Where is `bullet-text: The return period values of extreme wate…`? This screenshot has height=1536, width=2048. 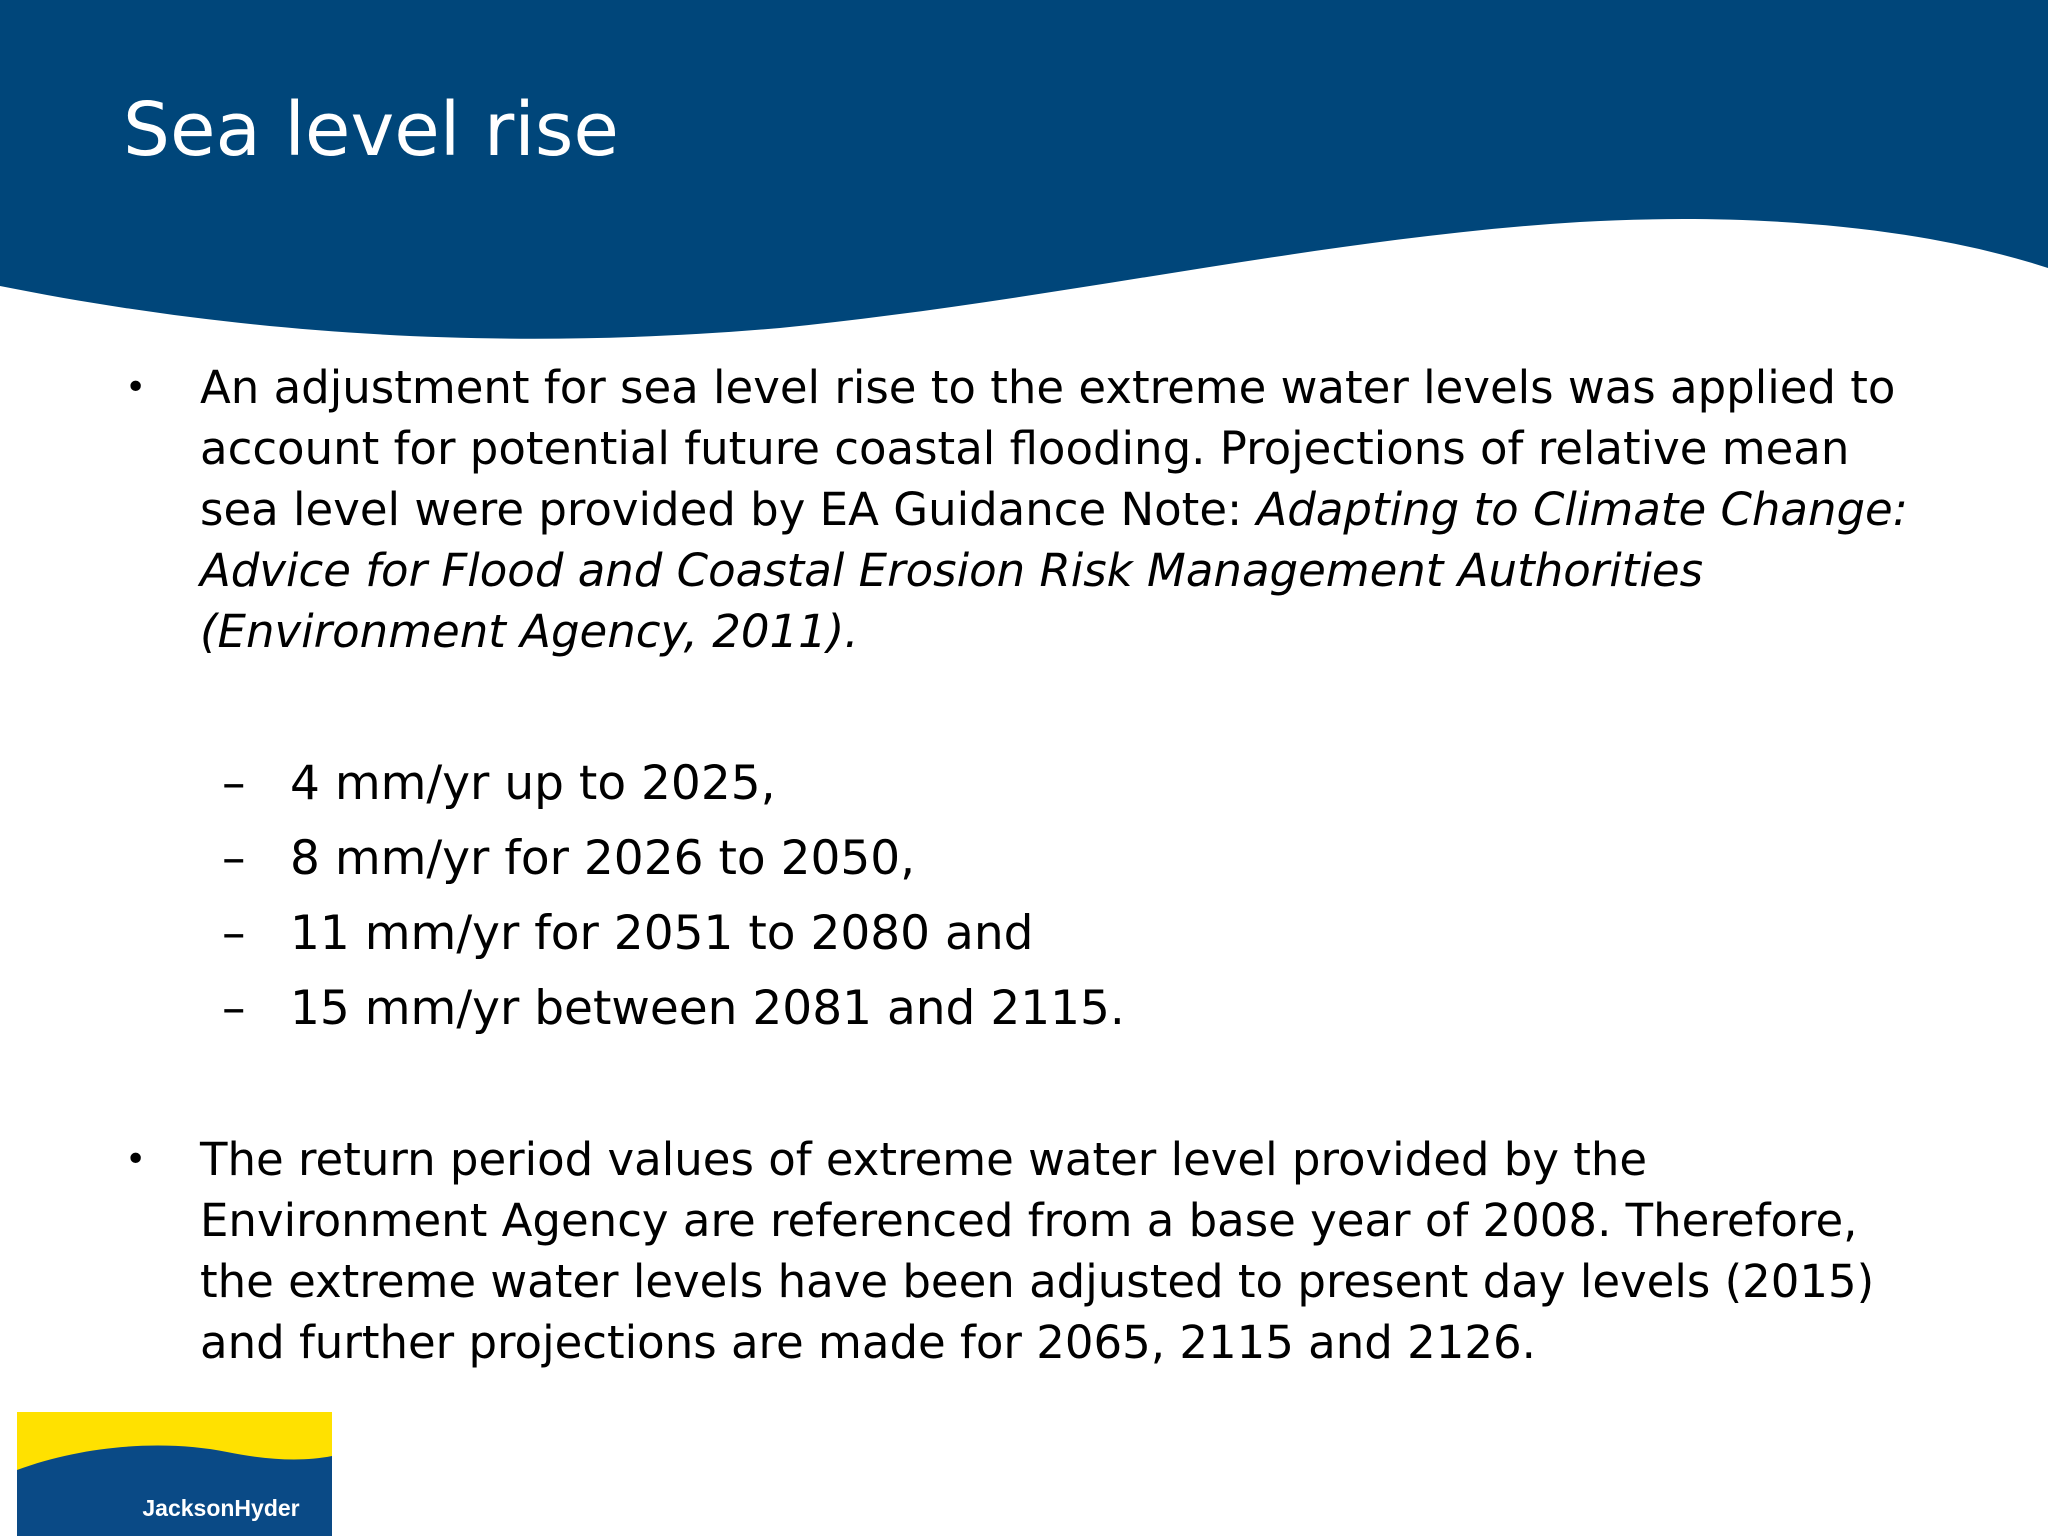
bullet-text: The return period values of extreme wate… is located at coordinates (1037, 1251).